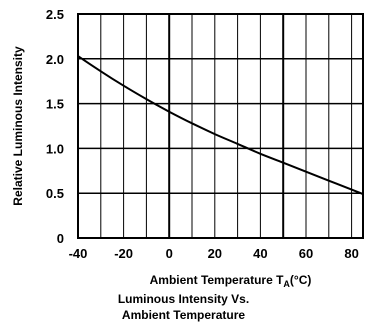 This screenshot has width=367, height=333. What do you see at coordinates (183, 315) in the screenshot?
I see `chart-caption-line-2: Ambient Temperature` at bounding box center [183, 315].